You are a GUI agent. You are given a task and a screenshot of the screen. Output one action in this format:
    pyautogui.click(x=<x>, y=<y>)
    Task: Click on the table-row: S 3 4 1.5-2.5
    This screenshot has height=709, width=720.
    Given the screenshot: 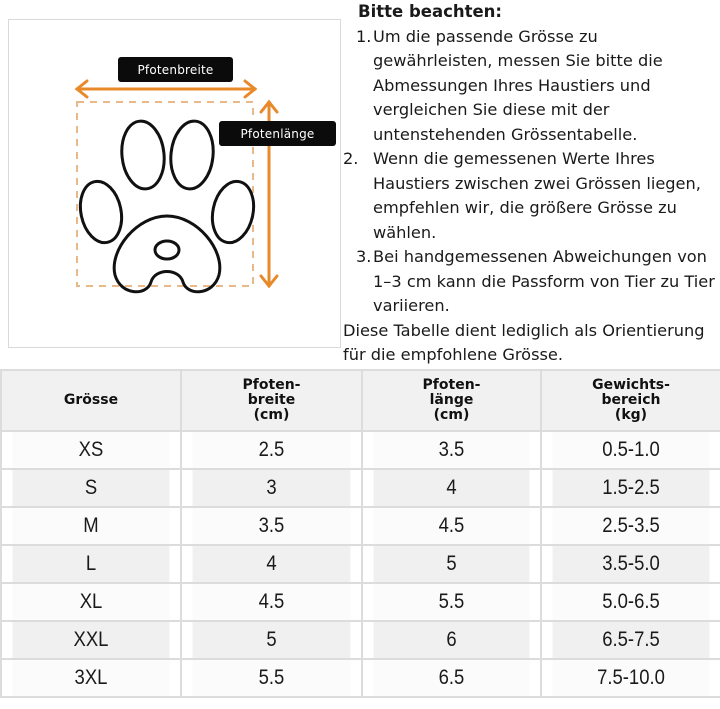 What is the action you would take?
    pyautogui.click(x=360, y=488)
    